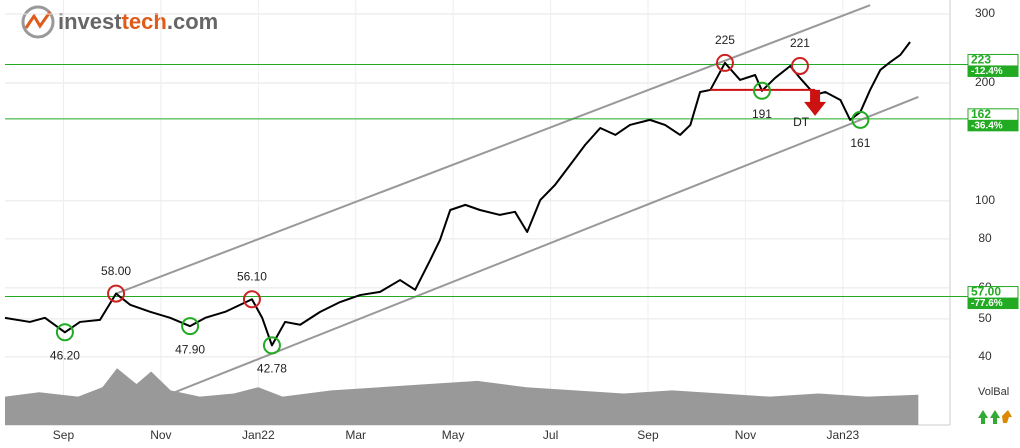  I want to click on x-tick-label: Jul, so click(550, 435).